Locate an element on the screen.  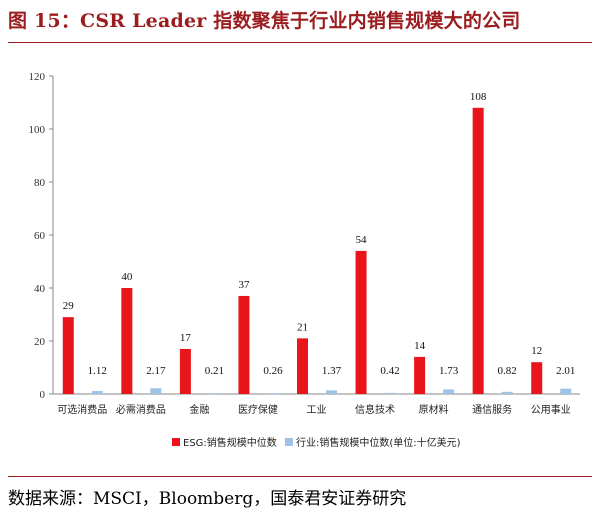
esg-data-label: 108 is located at coordinates (478, 97).